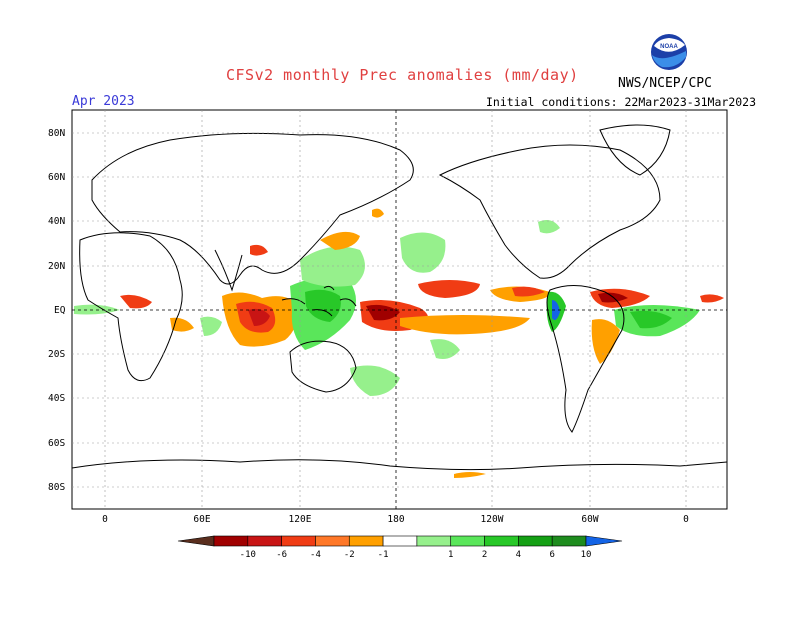 The image size is (800, 618). I want to click on lat-label: 60S, so click(56, 443).